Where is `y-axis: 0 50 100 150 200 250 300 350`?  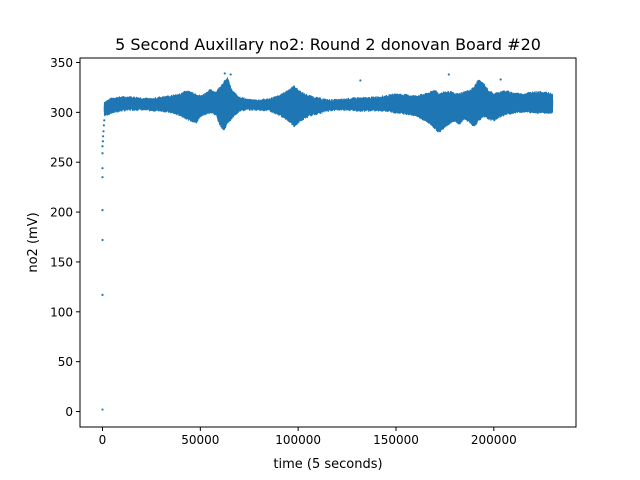
y-axis: 0 50 100 150 200 250 300 350 is located at coordinates (65, 237).